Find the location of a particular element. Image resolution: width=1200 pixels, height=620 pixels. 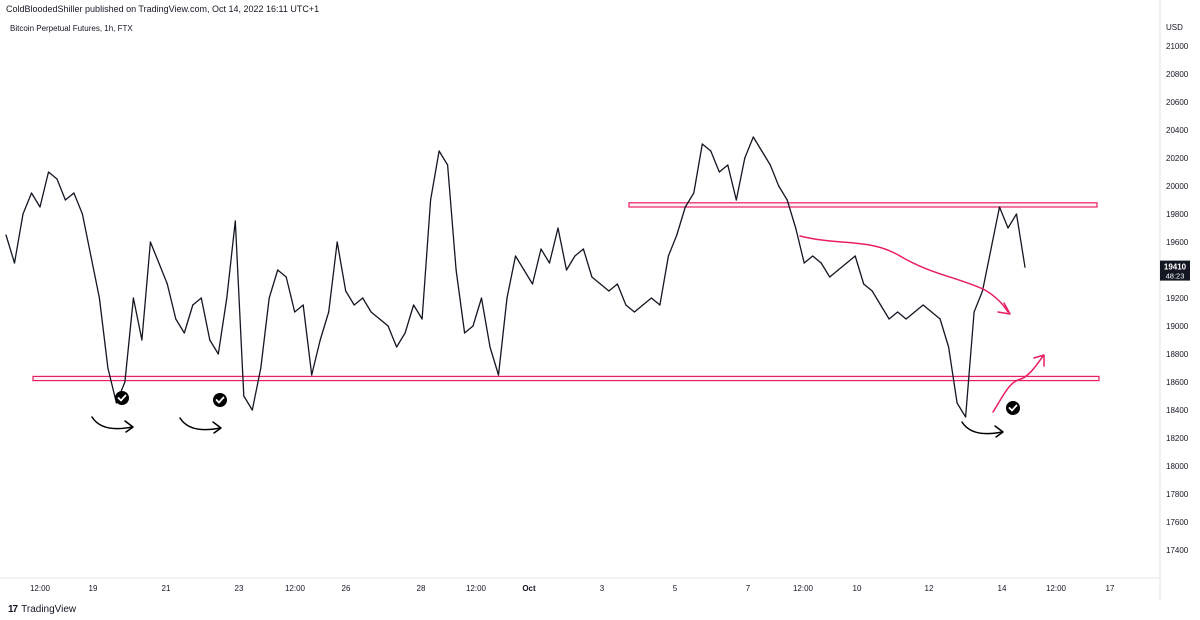

uptrend-arrow-head is located at coordinates (1039, 360).